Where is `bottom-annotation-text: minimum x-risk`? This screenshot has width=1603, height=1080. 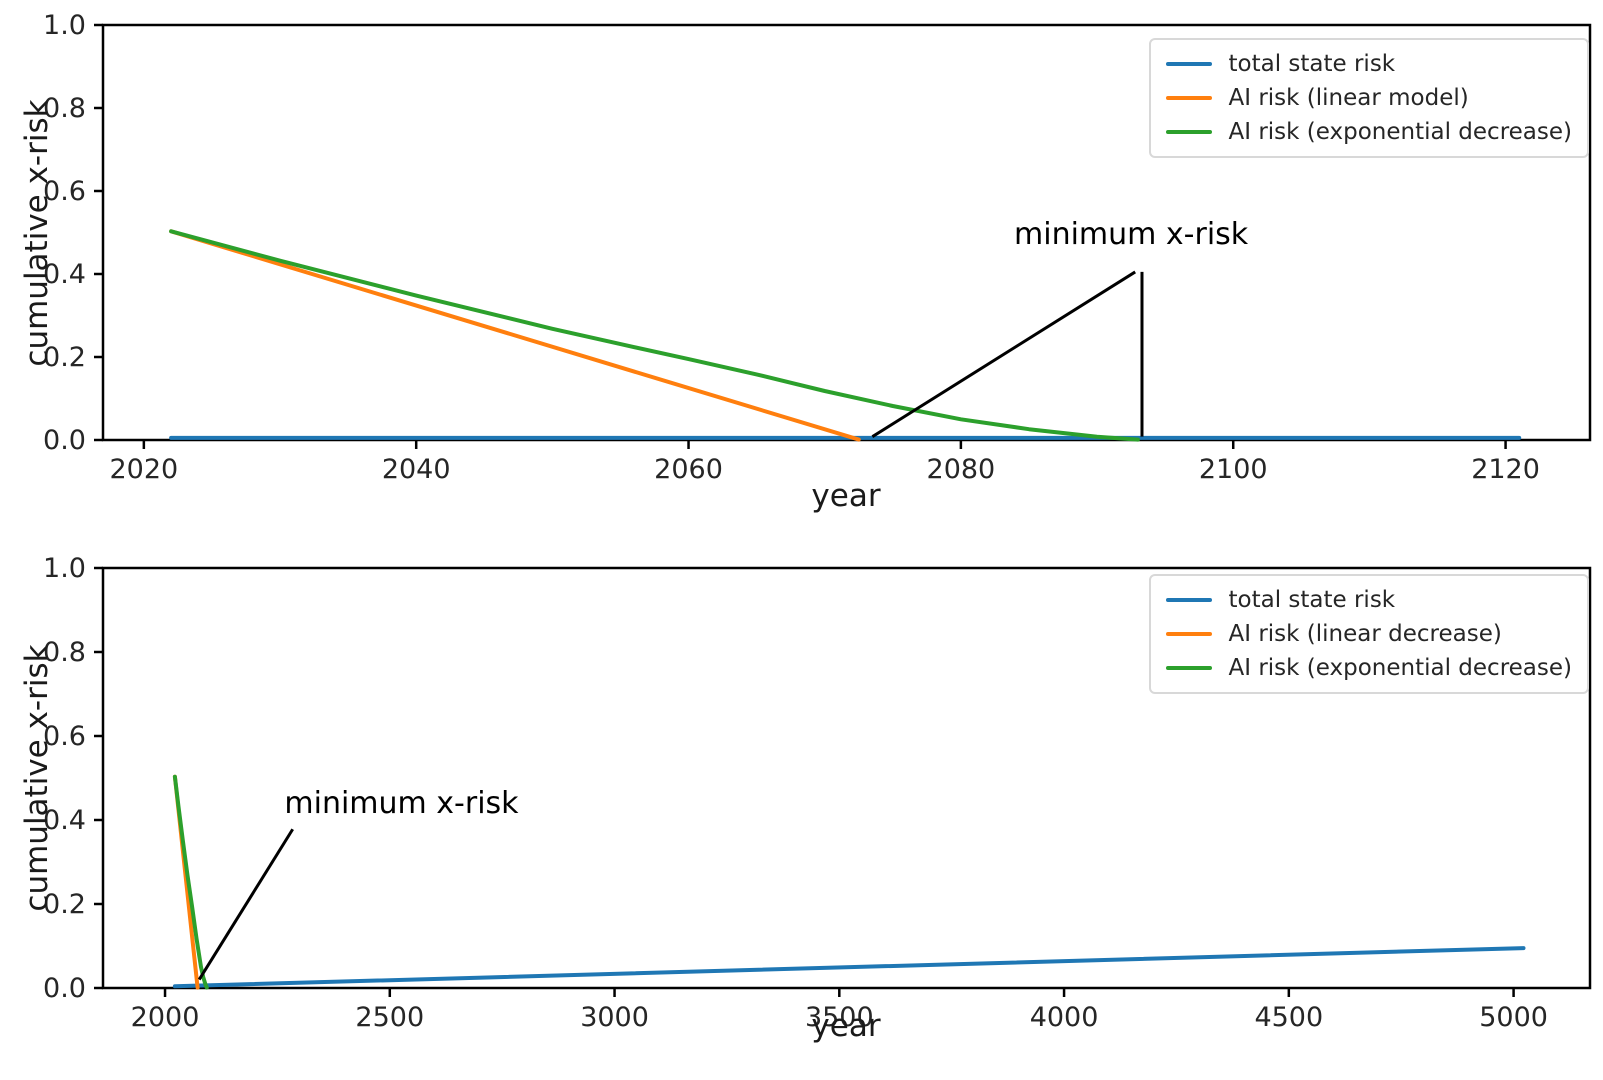
bottom-annotation-text: minimum x-risk is located at coordinates (401, 803).